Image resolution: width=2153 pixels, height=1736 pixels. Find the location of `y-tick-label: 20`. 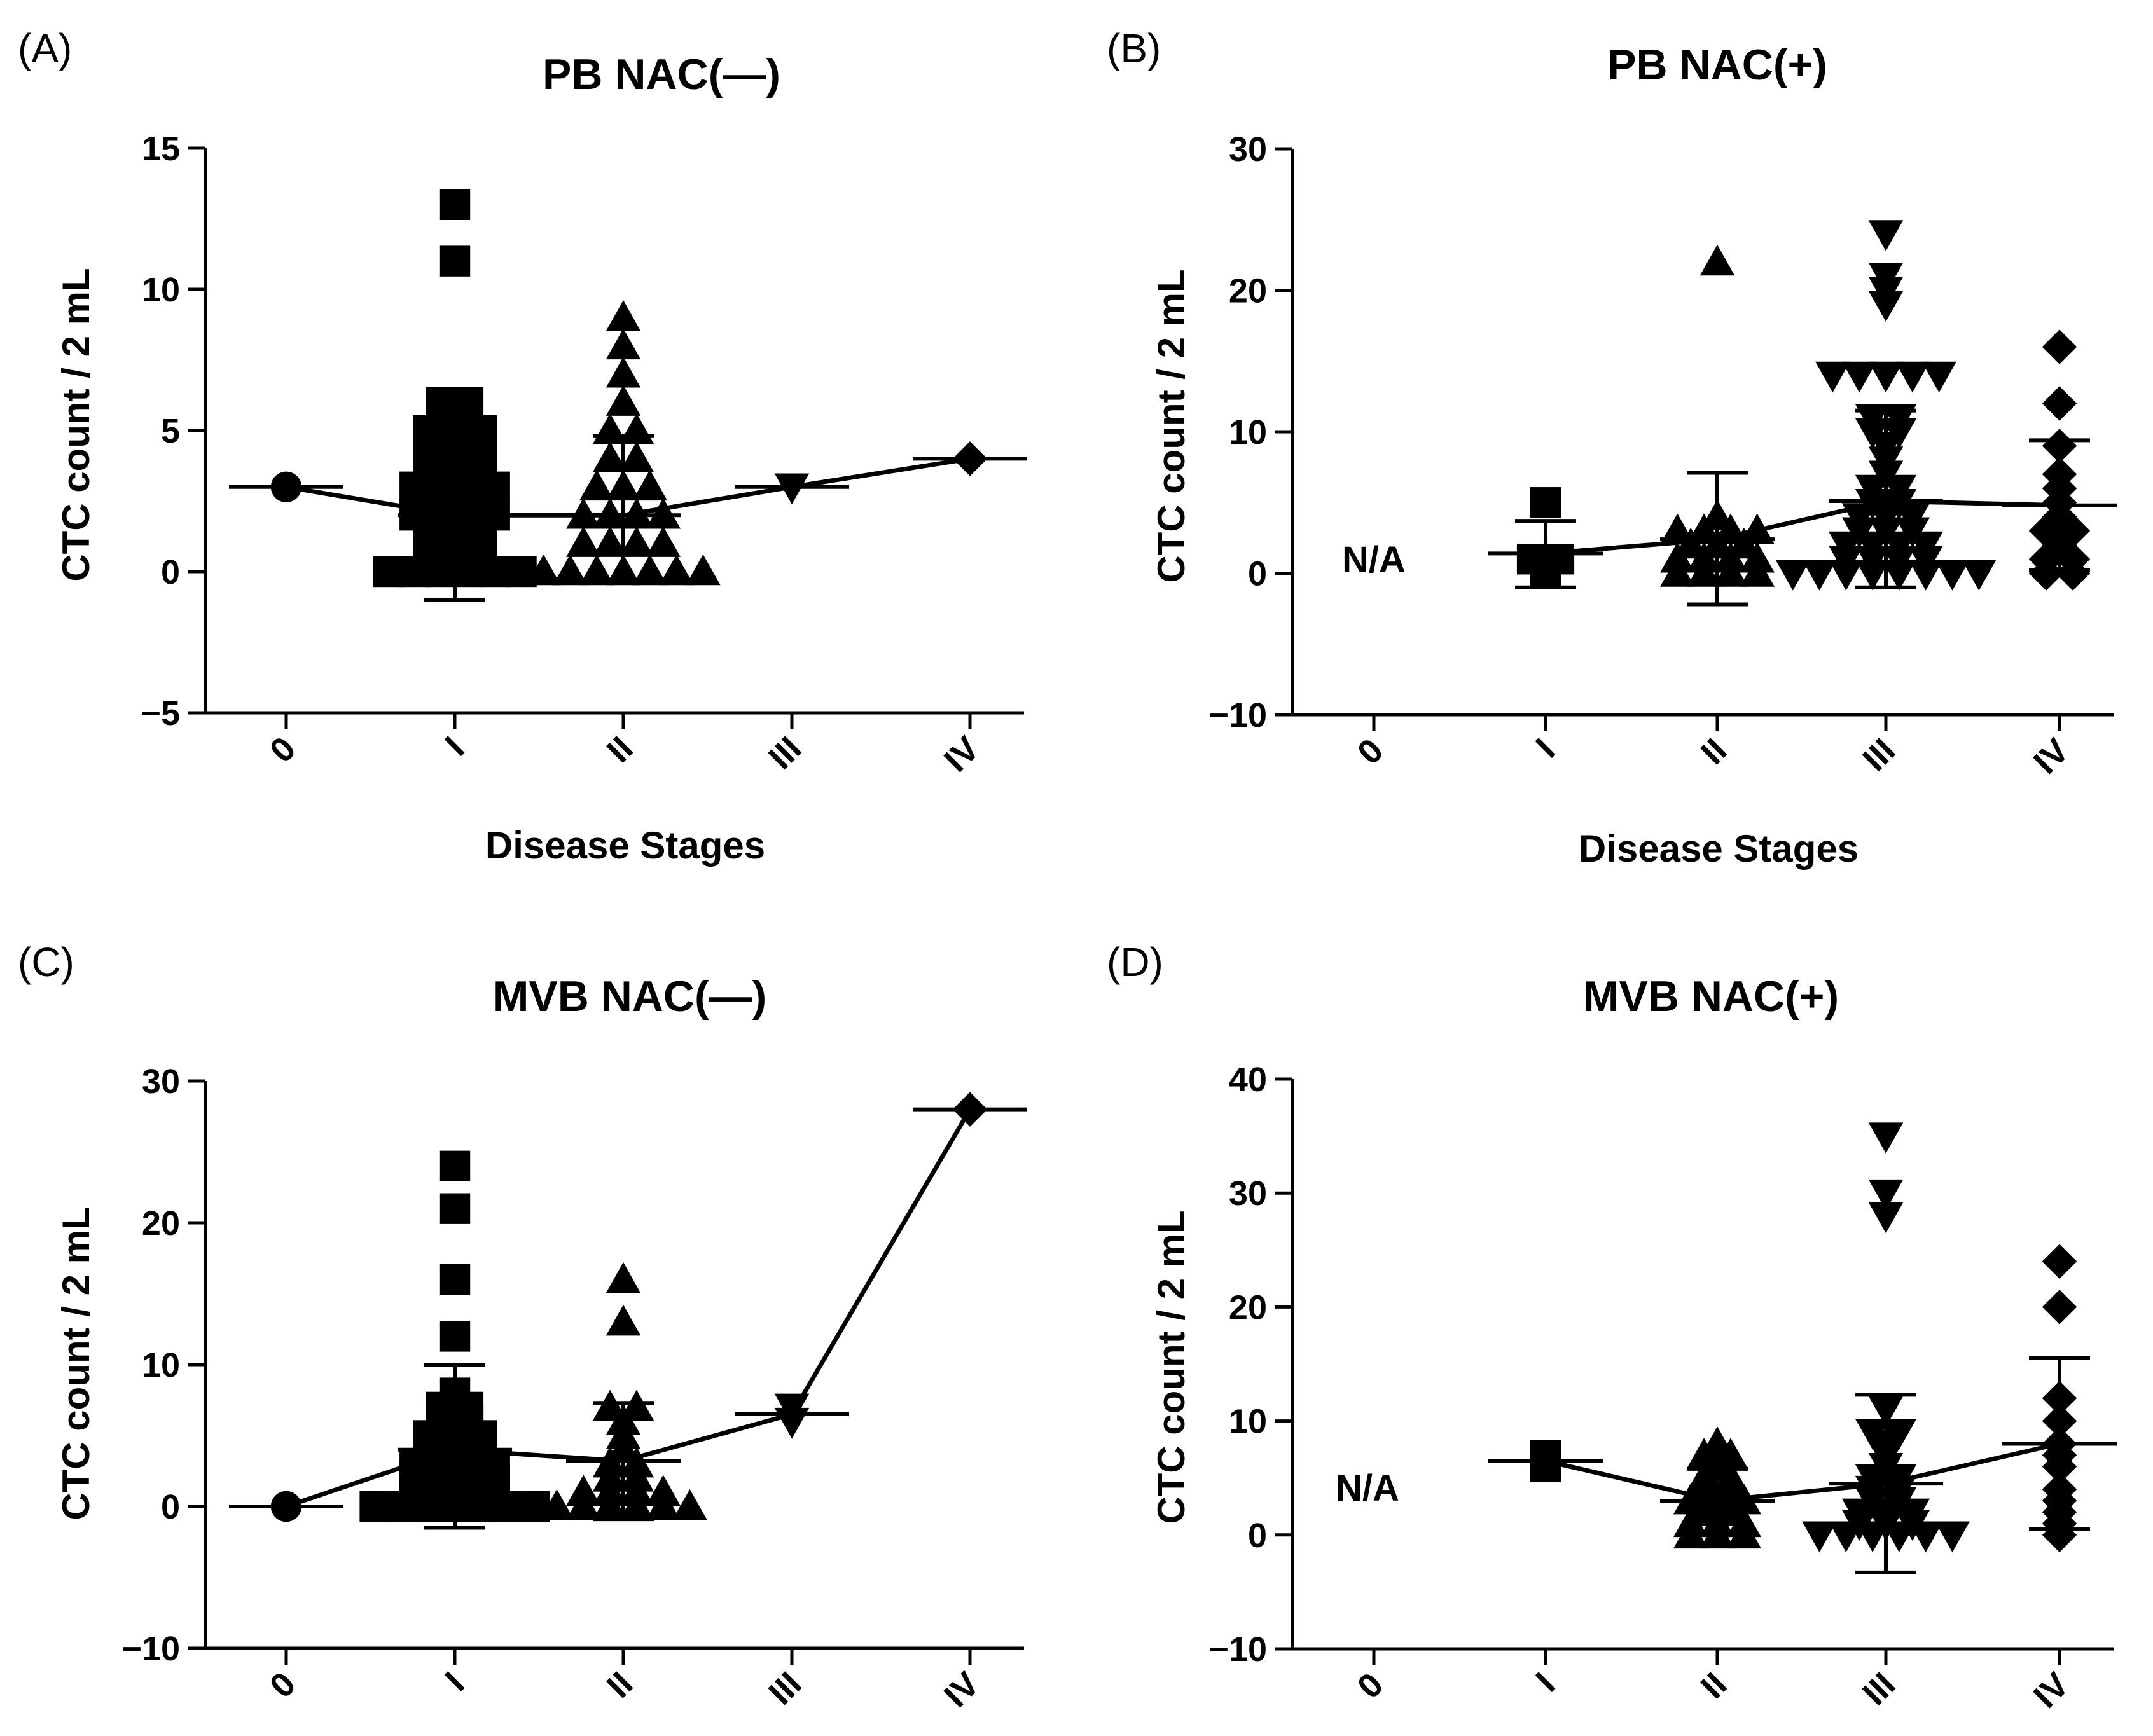

y-tick-label: 20 is located at coordinates (1248, 291).